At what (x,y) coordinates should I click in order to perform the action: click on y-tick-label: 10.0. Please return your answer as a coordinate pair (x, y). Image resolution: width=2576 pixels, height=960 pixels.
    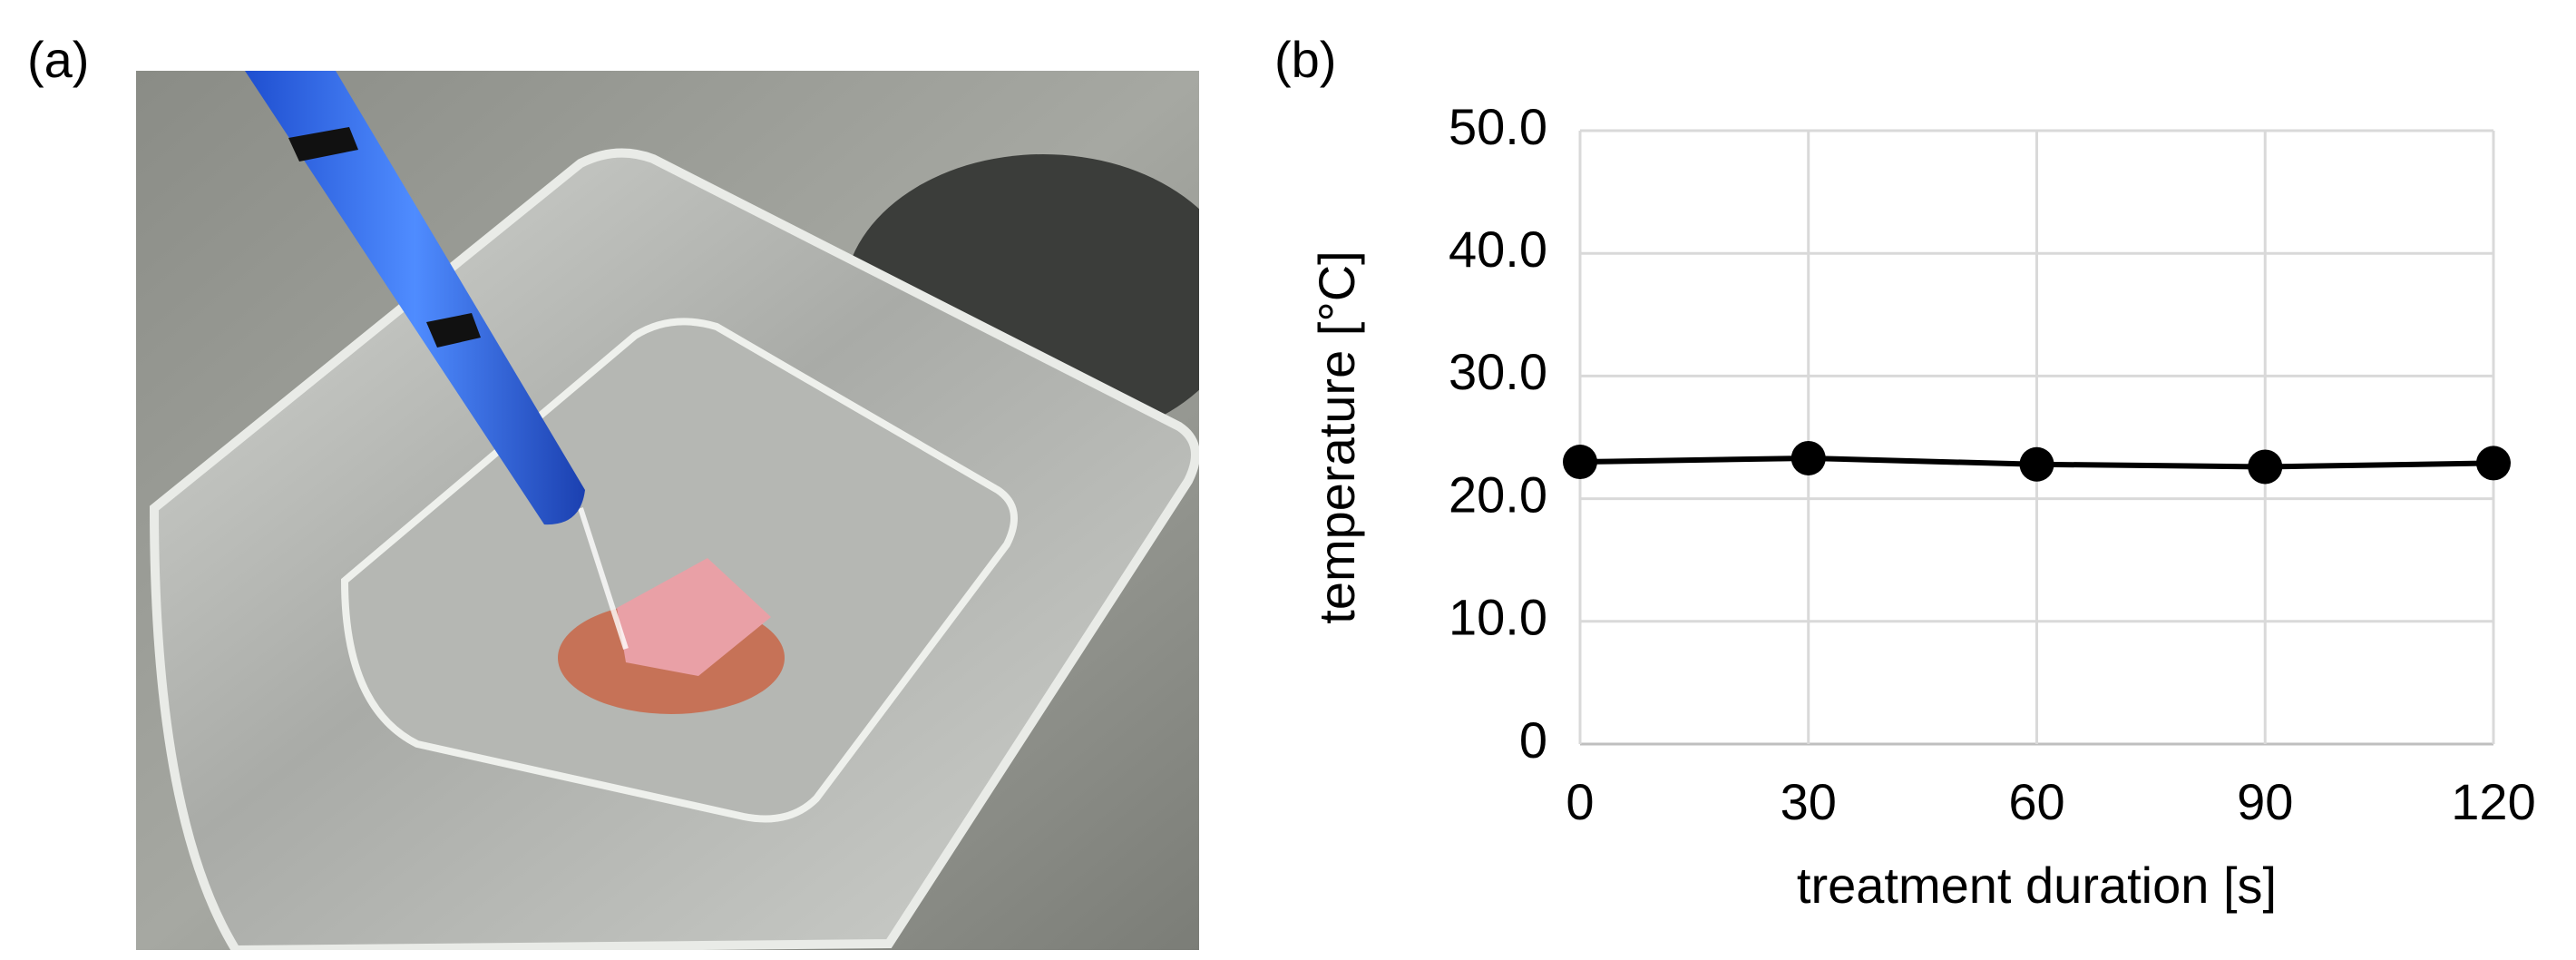
    Looking at the image, I should click on (1498, 617).